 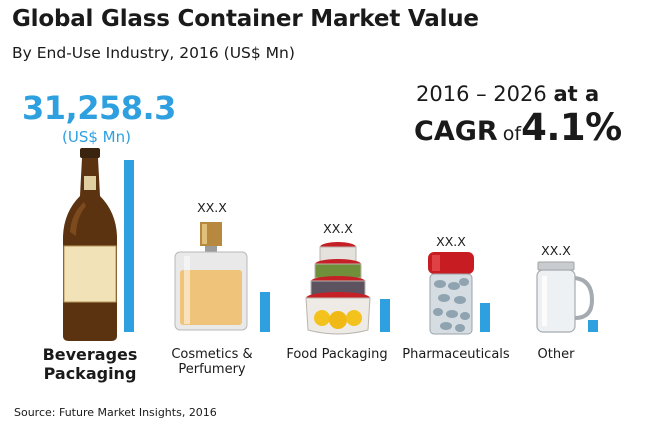 What do you see at coordinates (96, 137) in the screenshot?
I see `highlight-unit: (US$ Mn)` at bounding box center [96, 137].